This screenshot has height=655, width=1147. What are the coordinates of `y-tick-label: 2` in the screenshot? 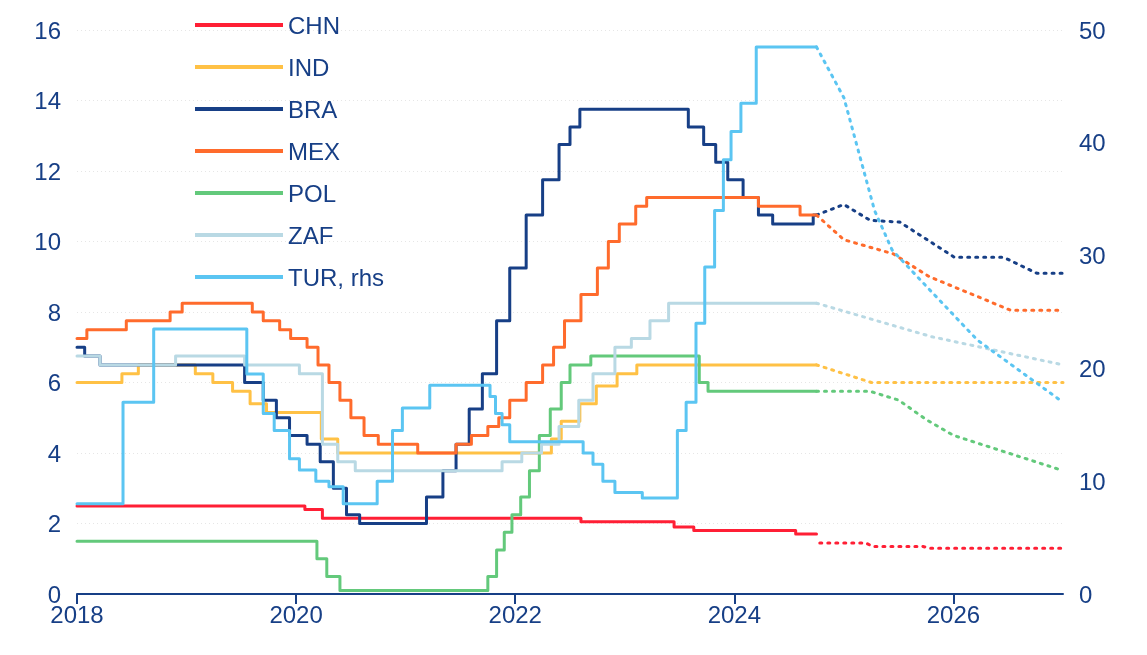 It's located at (54, 523).